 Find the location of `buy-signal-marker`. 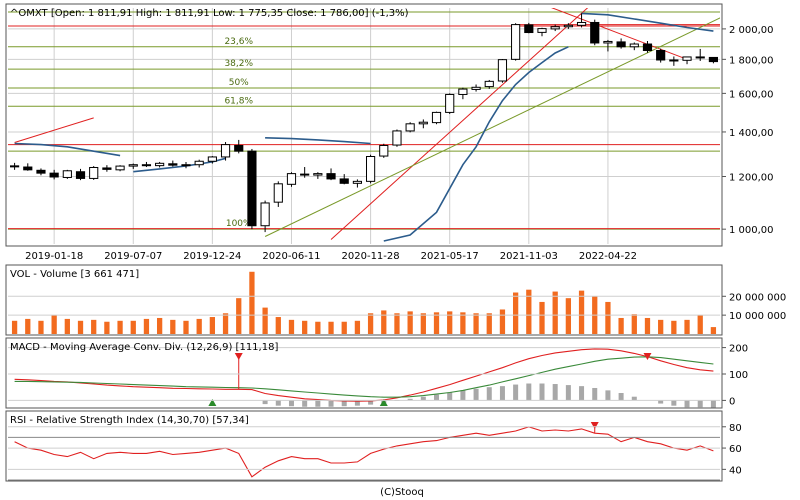

buy-signal-marker is located at coordinates (212, 402).